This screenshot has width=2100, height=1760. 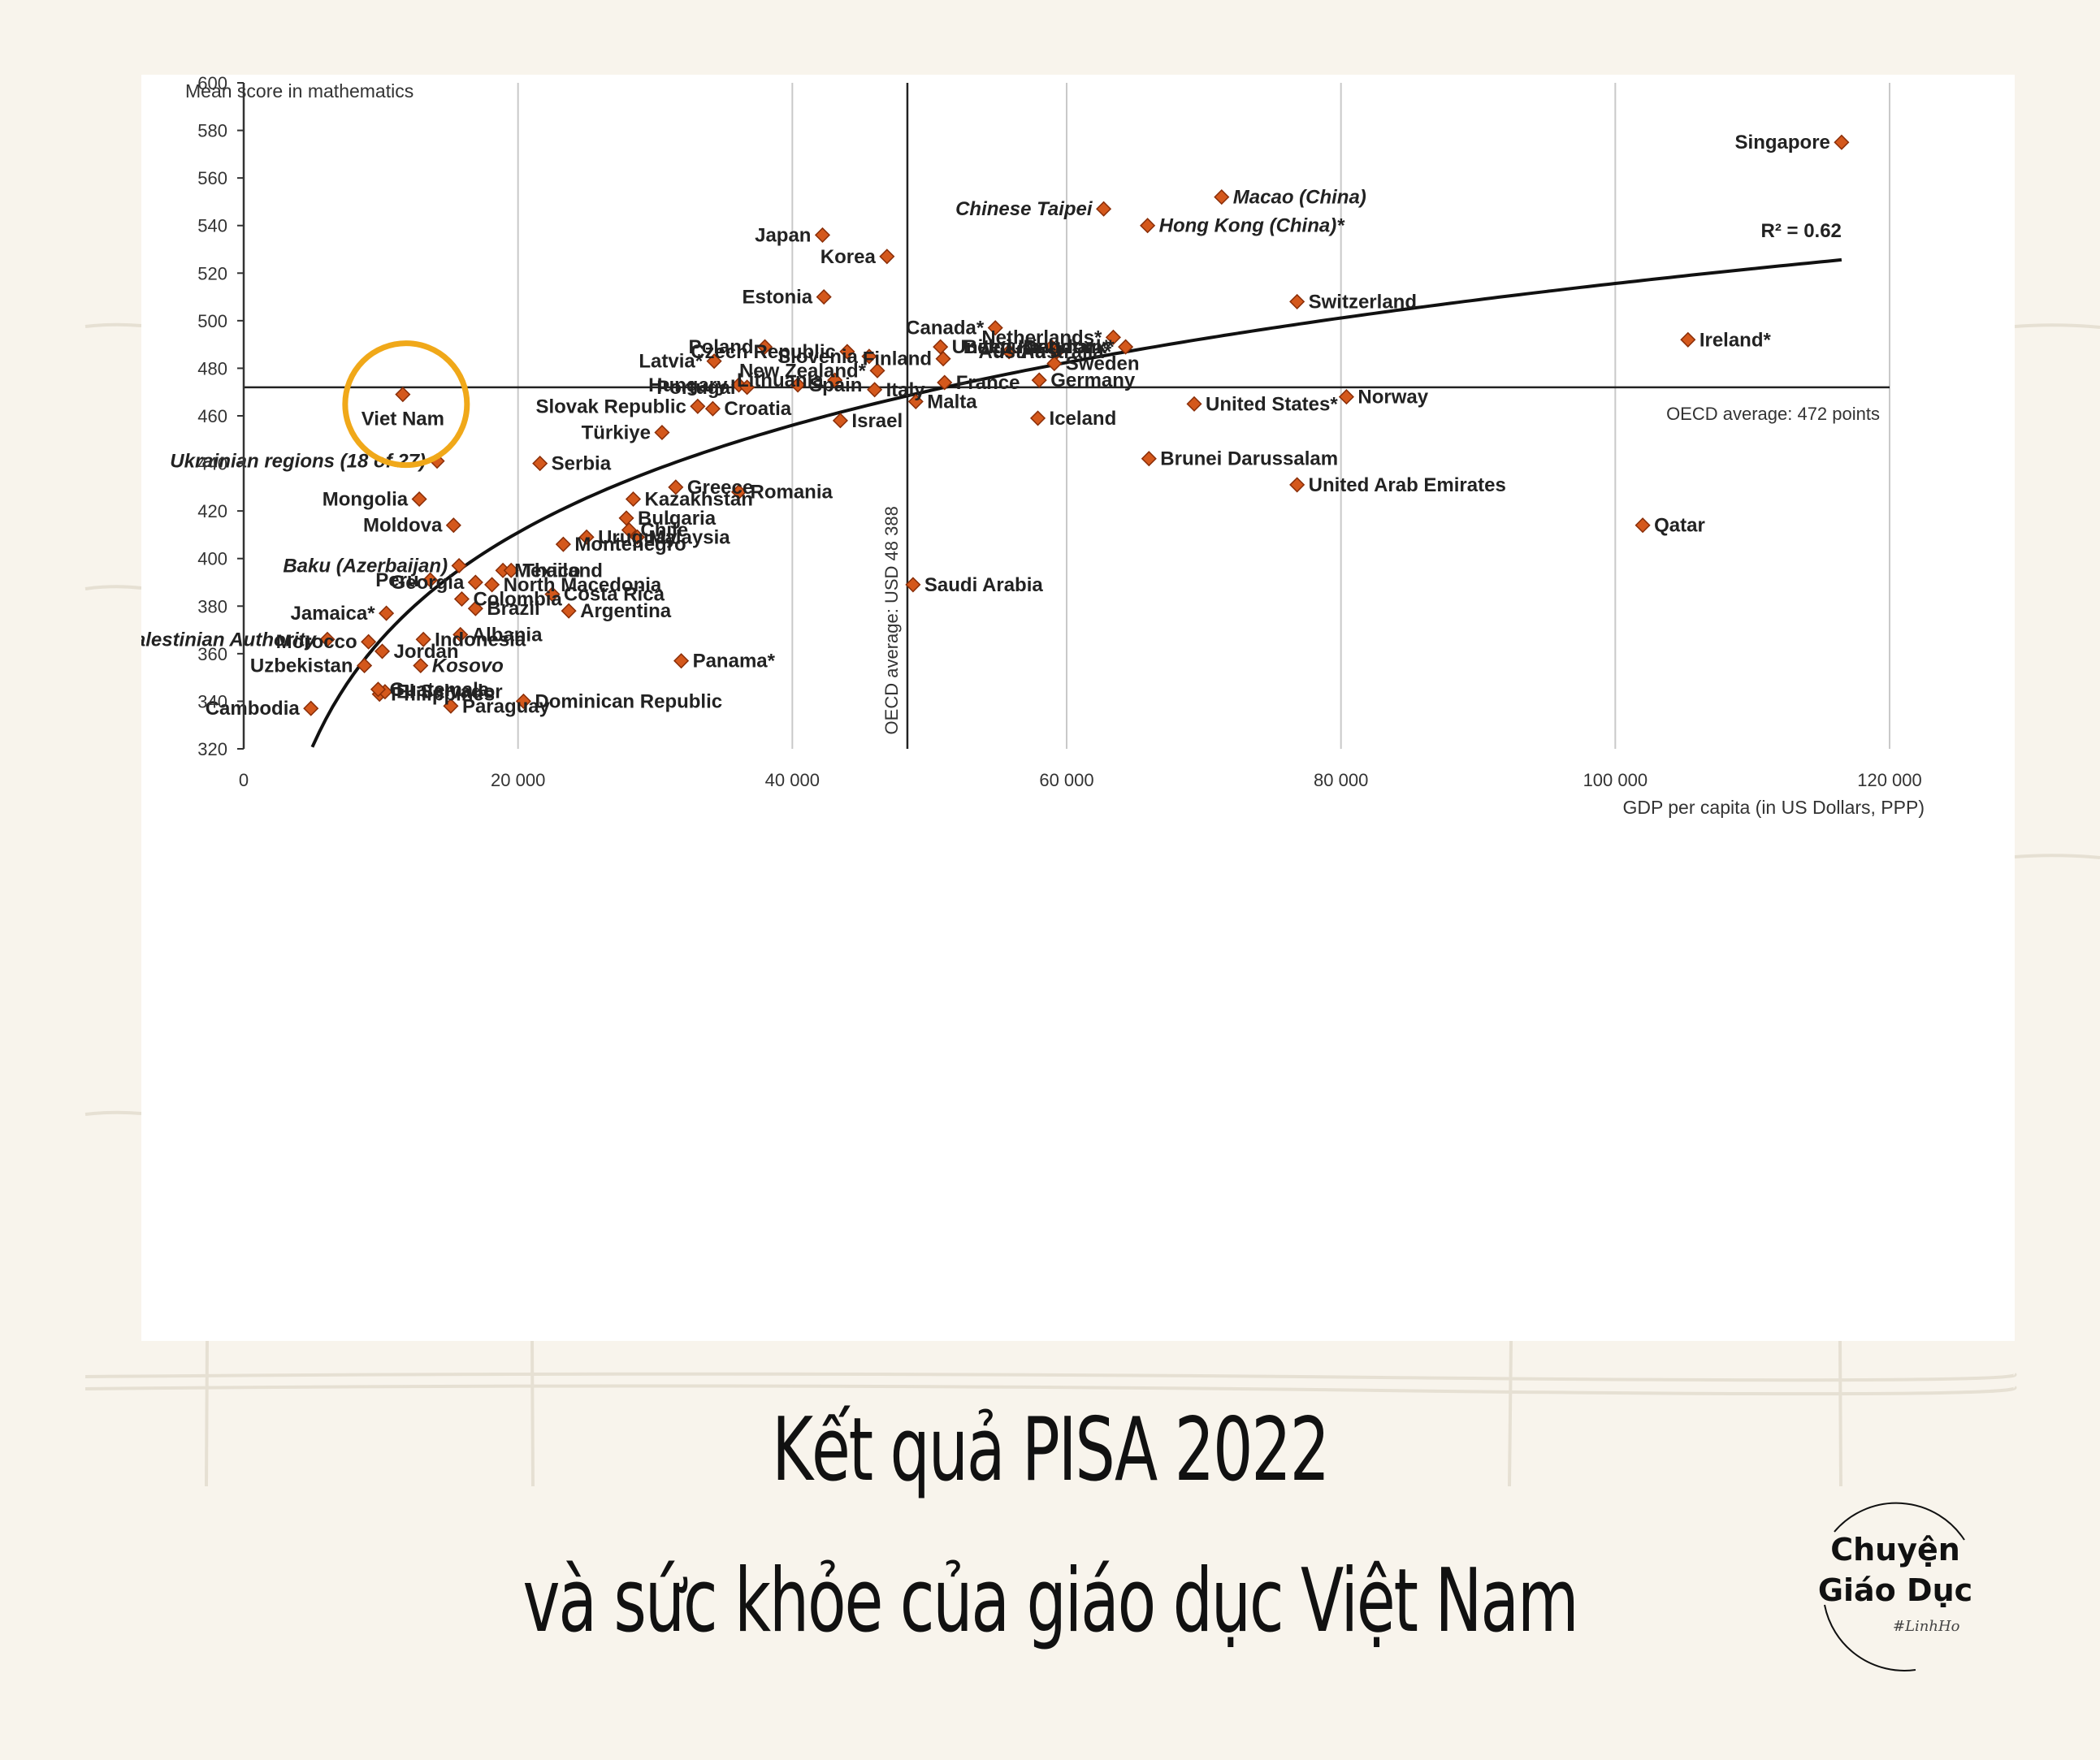 What do you see at coordinates (316, 642) in the screenshot?
I see `label-morocco: Morocco` at bounding box center [316, 642].